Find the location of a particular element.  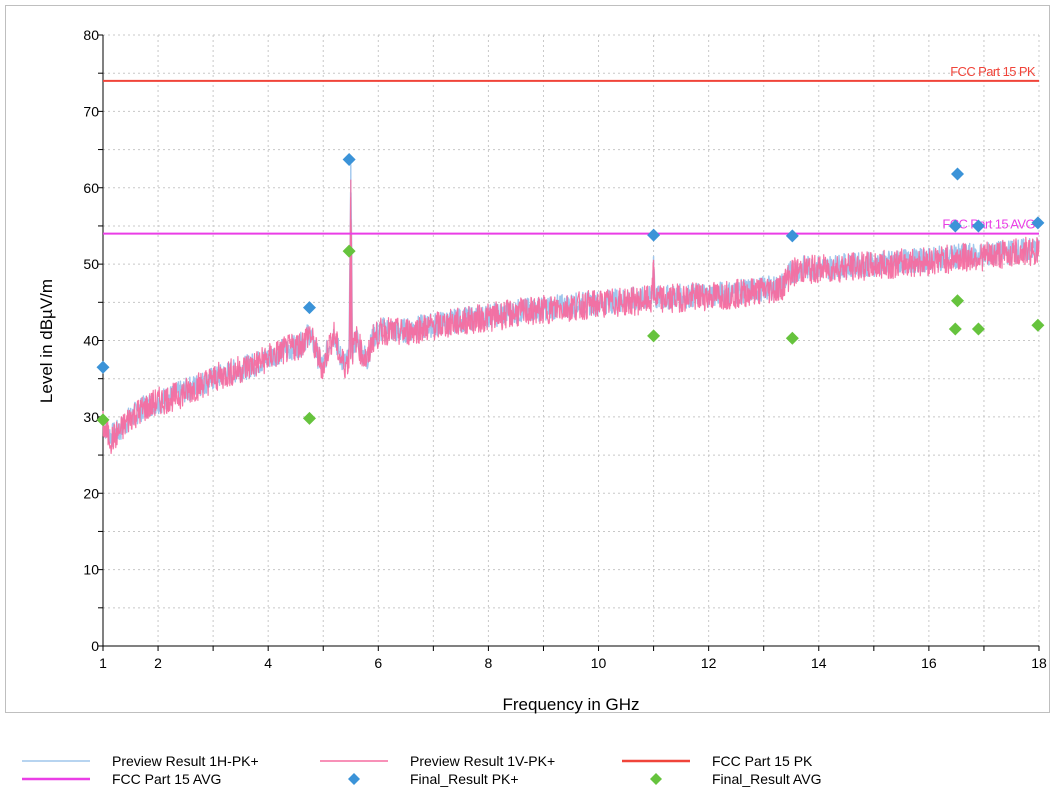

x-tick-label: 2 is located at coordinates (158, 663).